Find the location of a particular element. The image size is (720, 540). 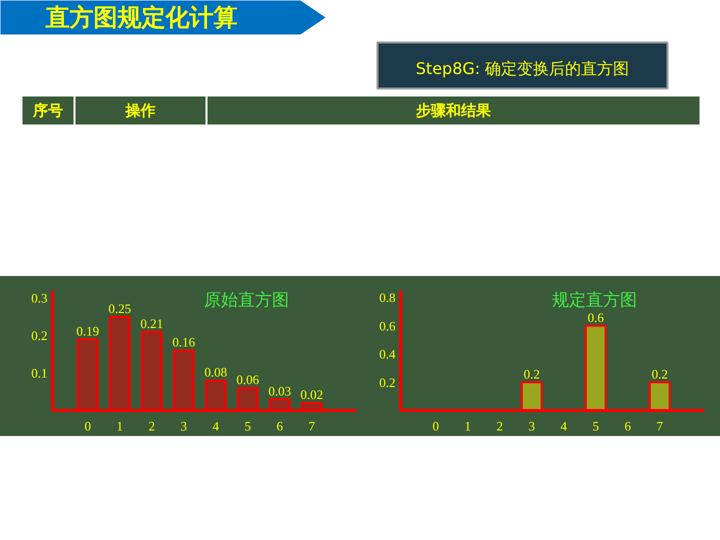

chart-title: 规定直方图 is located at coordinates (594, 300).